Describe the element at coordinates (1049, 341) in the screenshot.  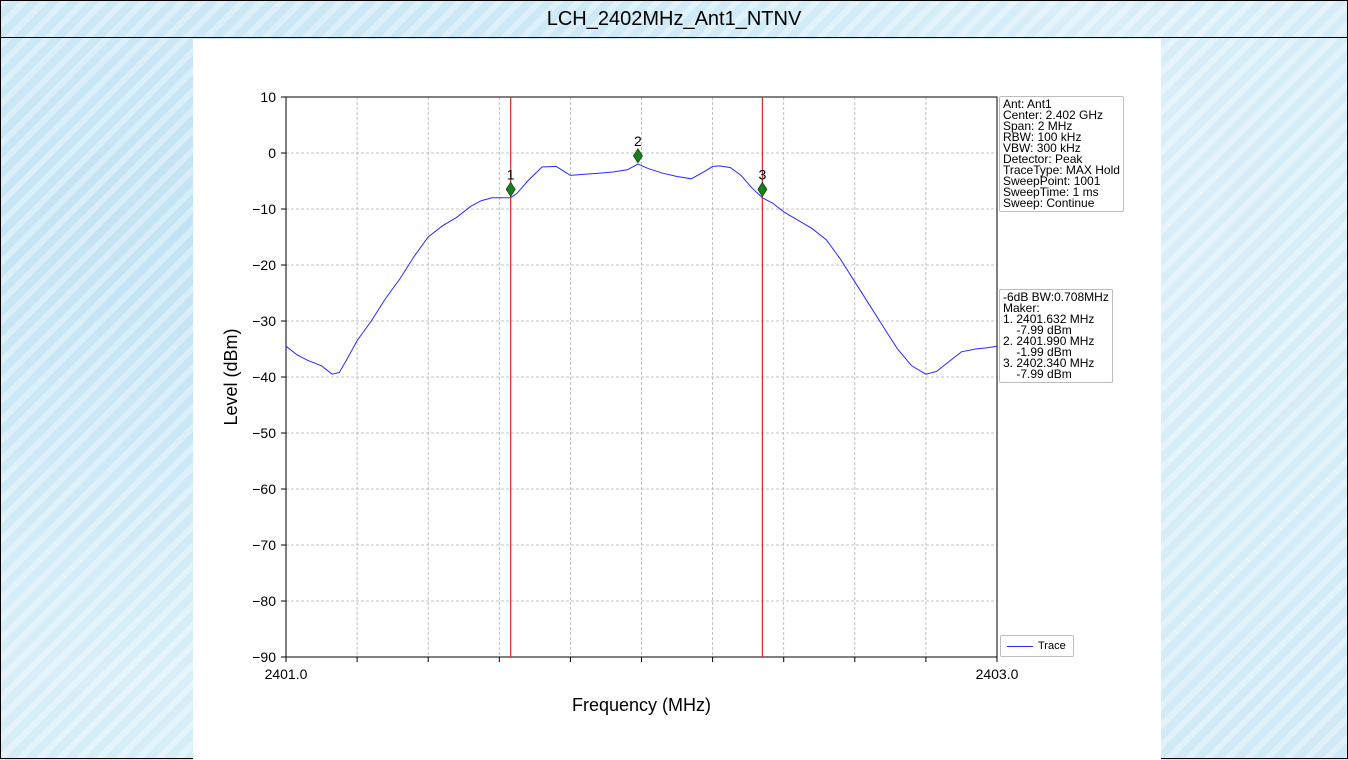
I see `result-line: 2. 2401.990 MHz` at that location.